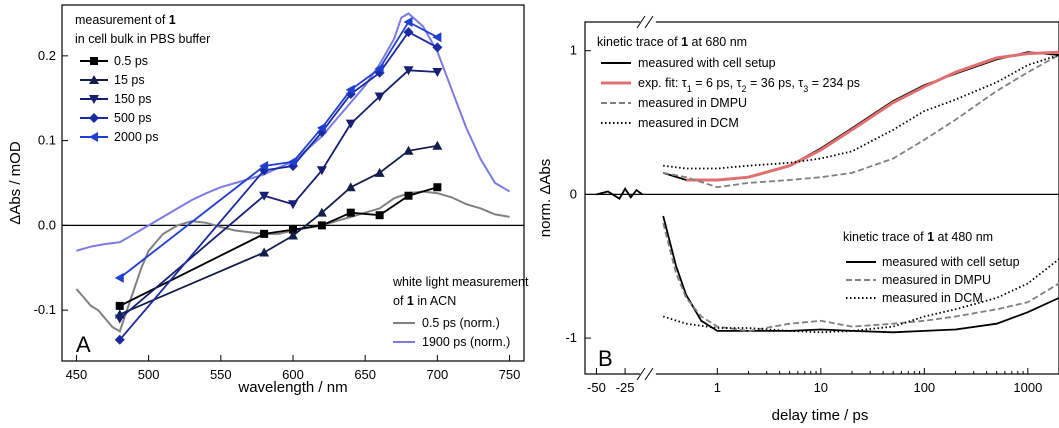 The height and width of the screenshot is (428, 1059). Describe the element at coordinates (596, 387) in the screenshot. I see `x-tick-label: -50` at that location.